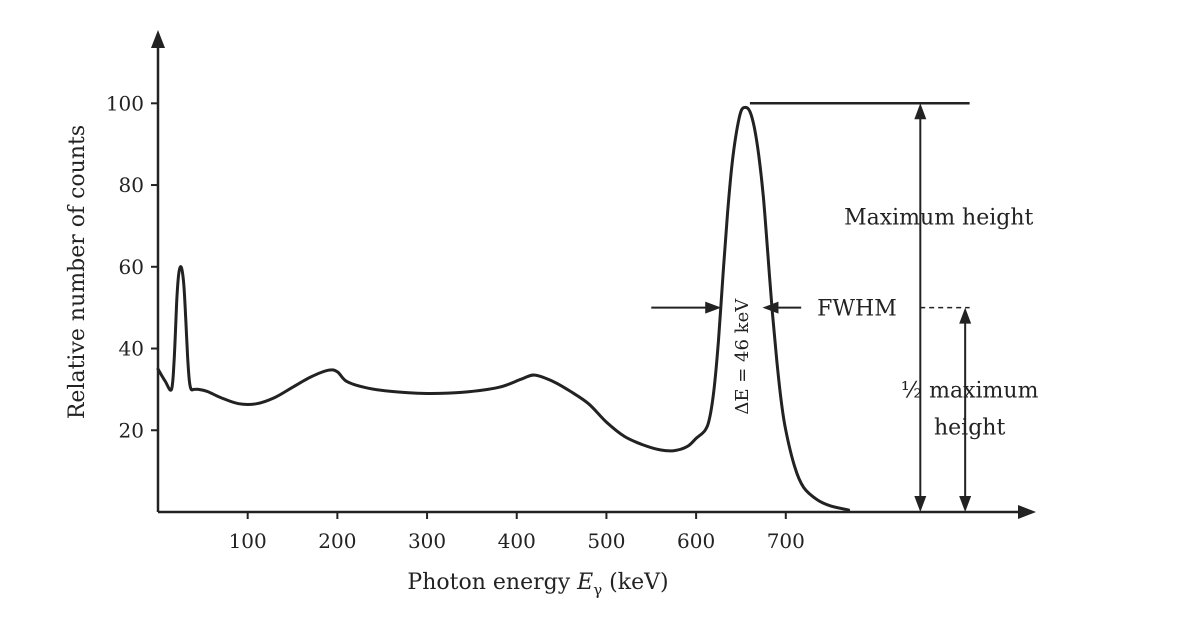  Describe the element at coordinates (1027, 512) in the screenshot. I see `x-axis-arrowhead` at that location.